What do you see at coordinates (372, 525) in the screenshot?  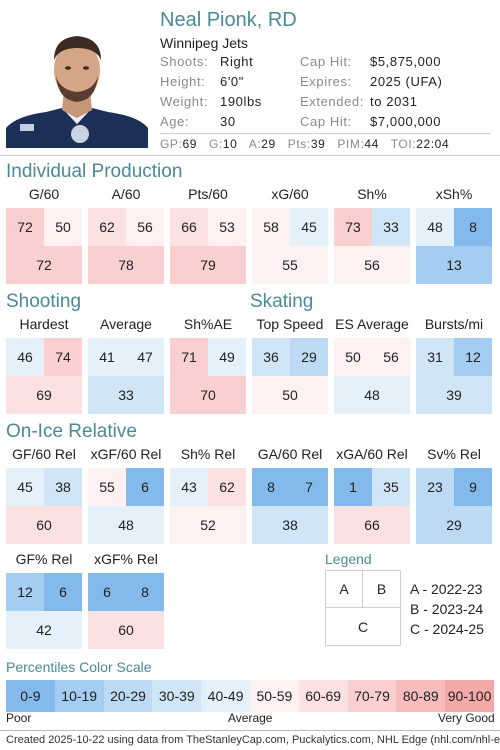 I see `percentile-cell-c: 66` at bounding box center [372, 525].